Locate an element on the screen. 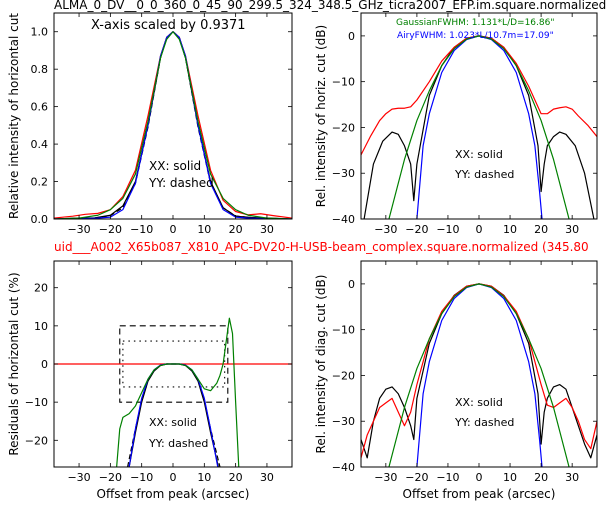 The height and width of the screenshot is (511, 607). y-axis-label: Residuals of horizontal cut (%) is located at coordinates (14, 363).